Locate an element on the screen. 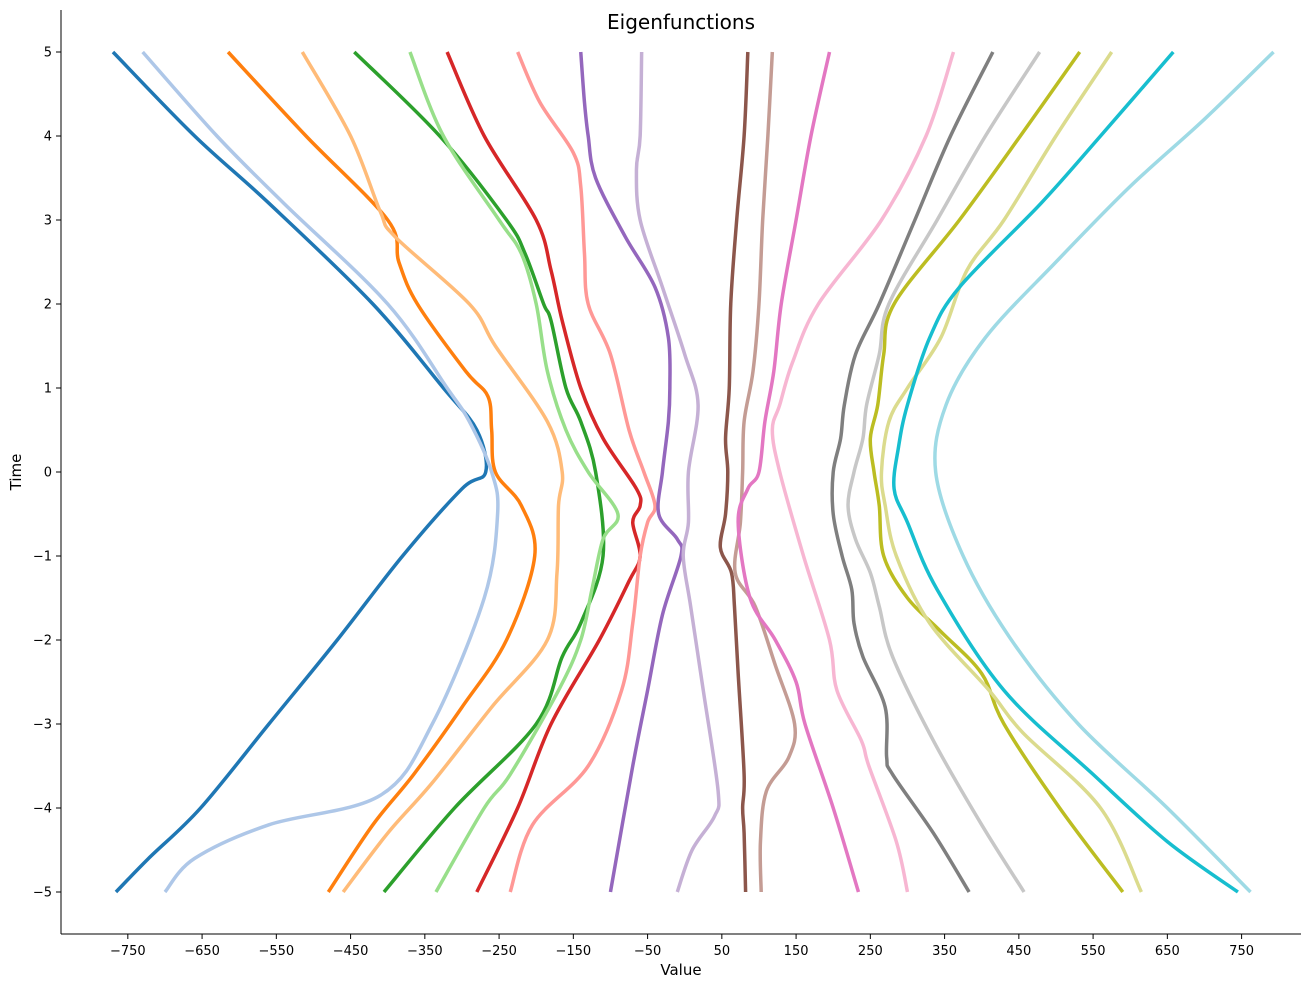 This screenshot has width=1310, height=988. x-tick-label: 50 is located at coordinates (722, 951).